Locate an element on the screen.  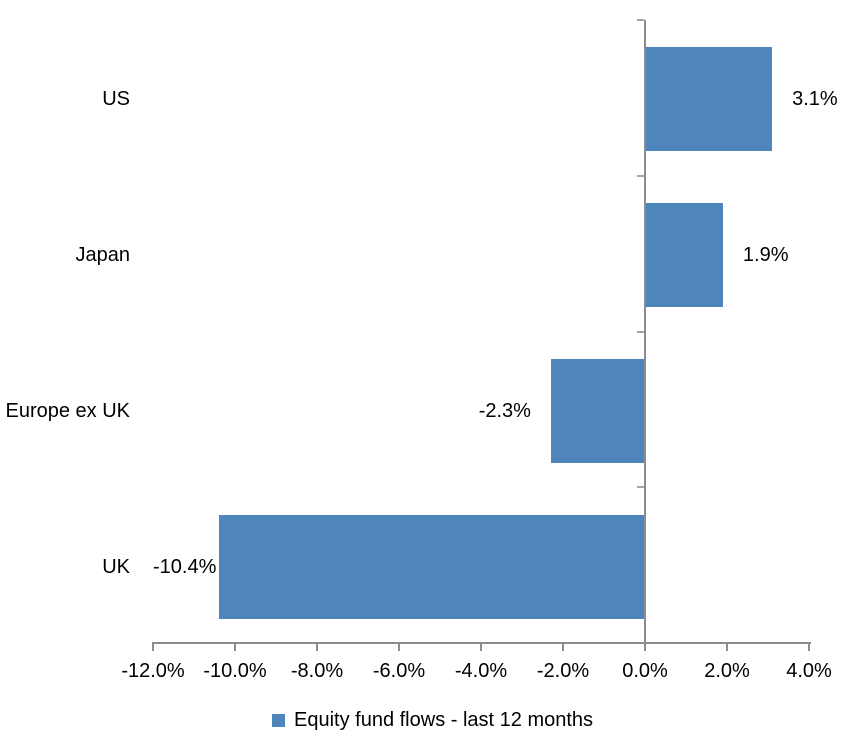
x-tick-label: 0.0% is located at coordinates (645, 671).